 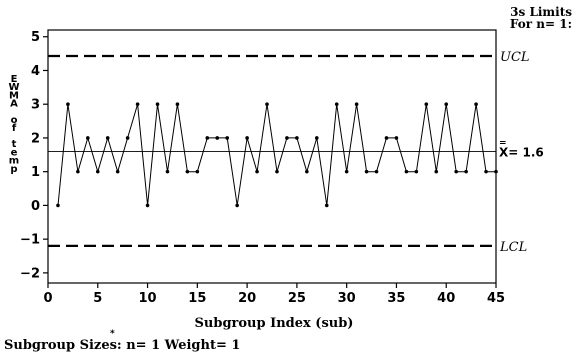 What do you see at coordinates (14, 120) in the screenshot?
I see `y-axis-label-char: o` at bounding box center [14, 120].